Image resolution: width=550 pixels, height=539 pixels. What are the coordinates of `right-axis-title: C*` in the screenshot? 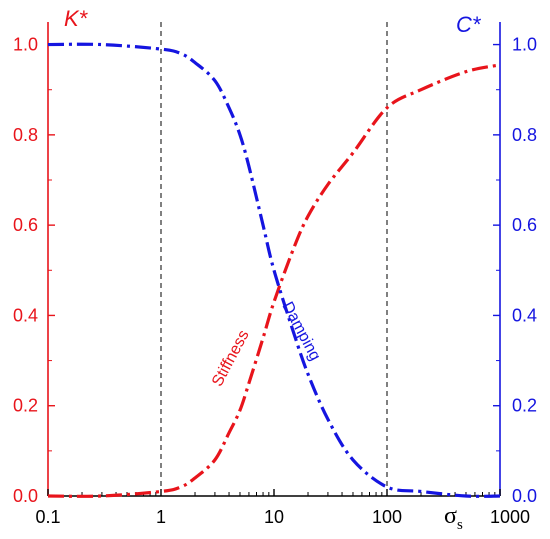 It's located at (469, 24).